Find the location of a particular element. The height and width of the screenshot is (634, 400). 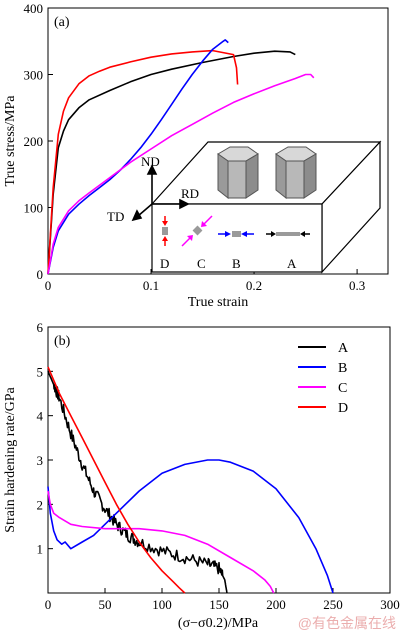

legend-label-c: C is located at coordinates (342, 388).